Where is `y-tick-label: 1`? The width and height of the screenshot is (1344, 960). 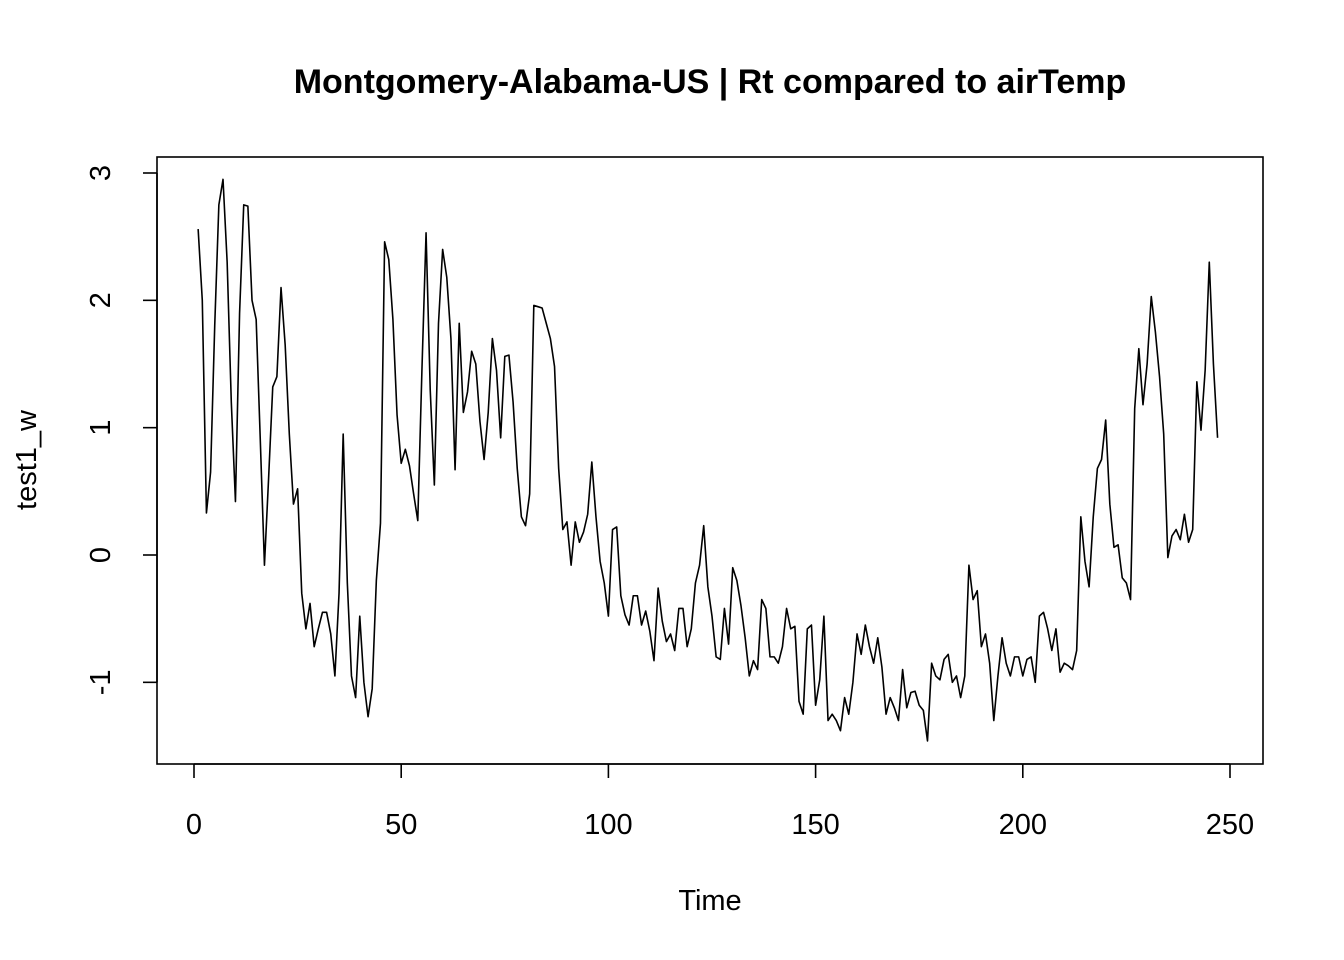 y-tick-label: 1 is located at coordinates (101, 428).